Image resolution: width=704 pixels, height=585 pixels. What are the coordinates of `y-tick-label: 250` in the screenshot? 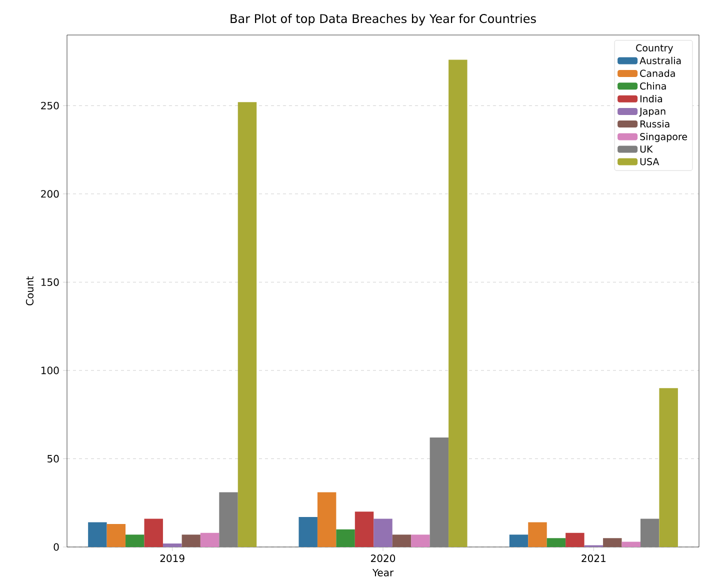 It's located at (50, 106).